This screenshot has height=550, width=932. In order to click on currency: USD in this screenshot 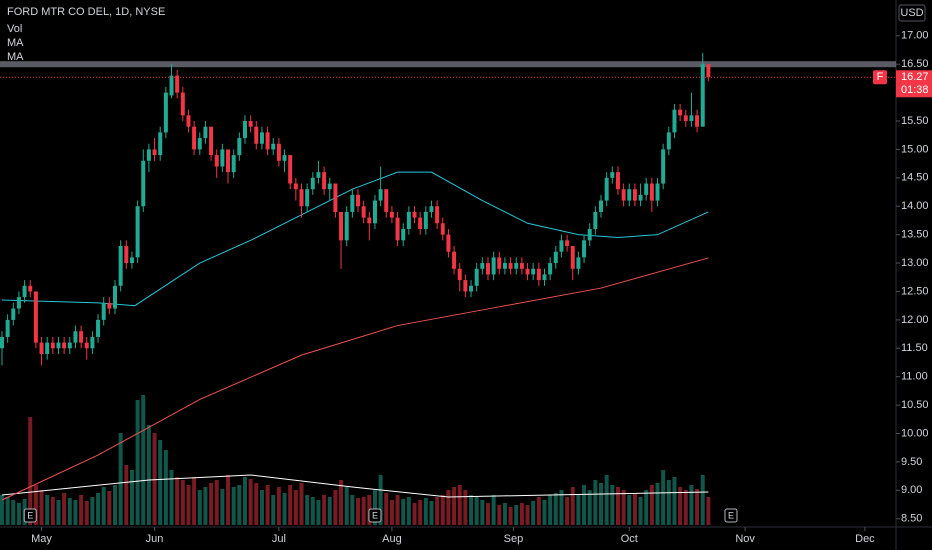, I will do `click(911, 13)`.